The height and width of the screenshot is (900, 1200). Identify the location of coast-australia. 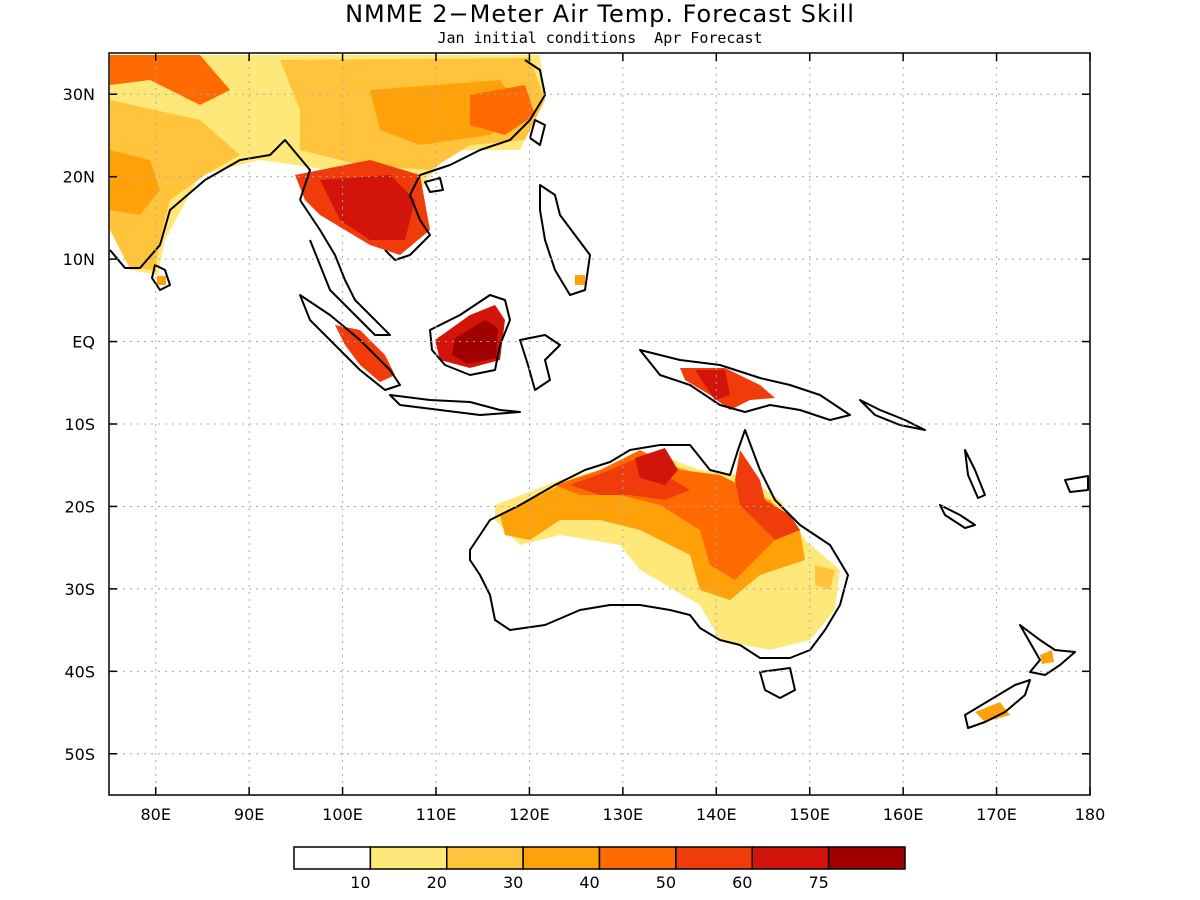
(659, 544).